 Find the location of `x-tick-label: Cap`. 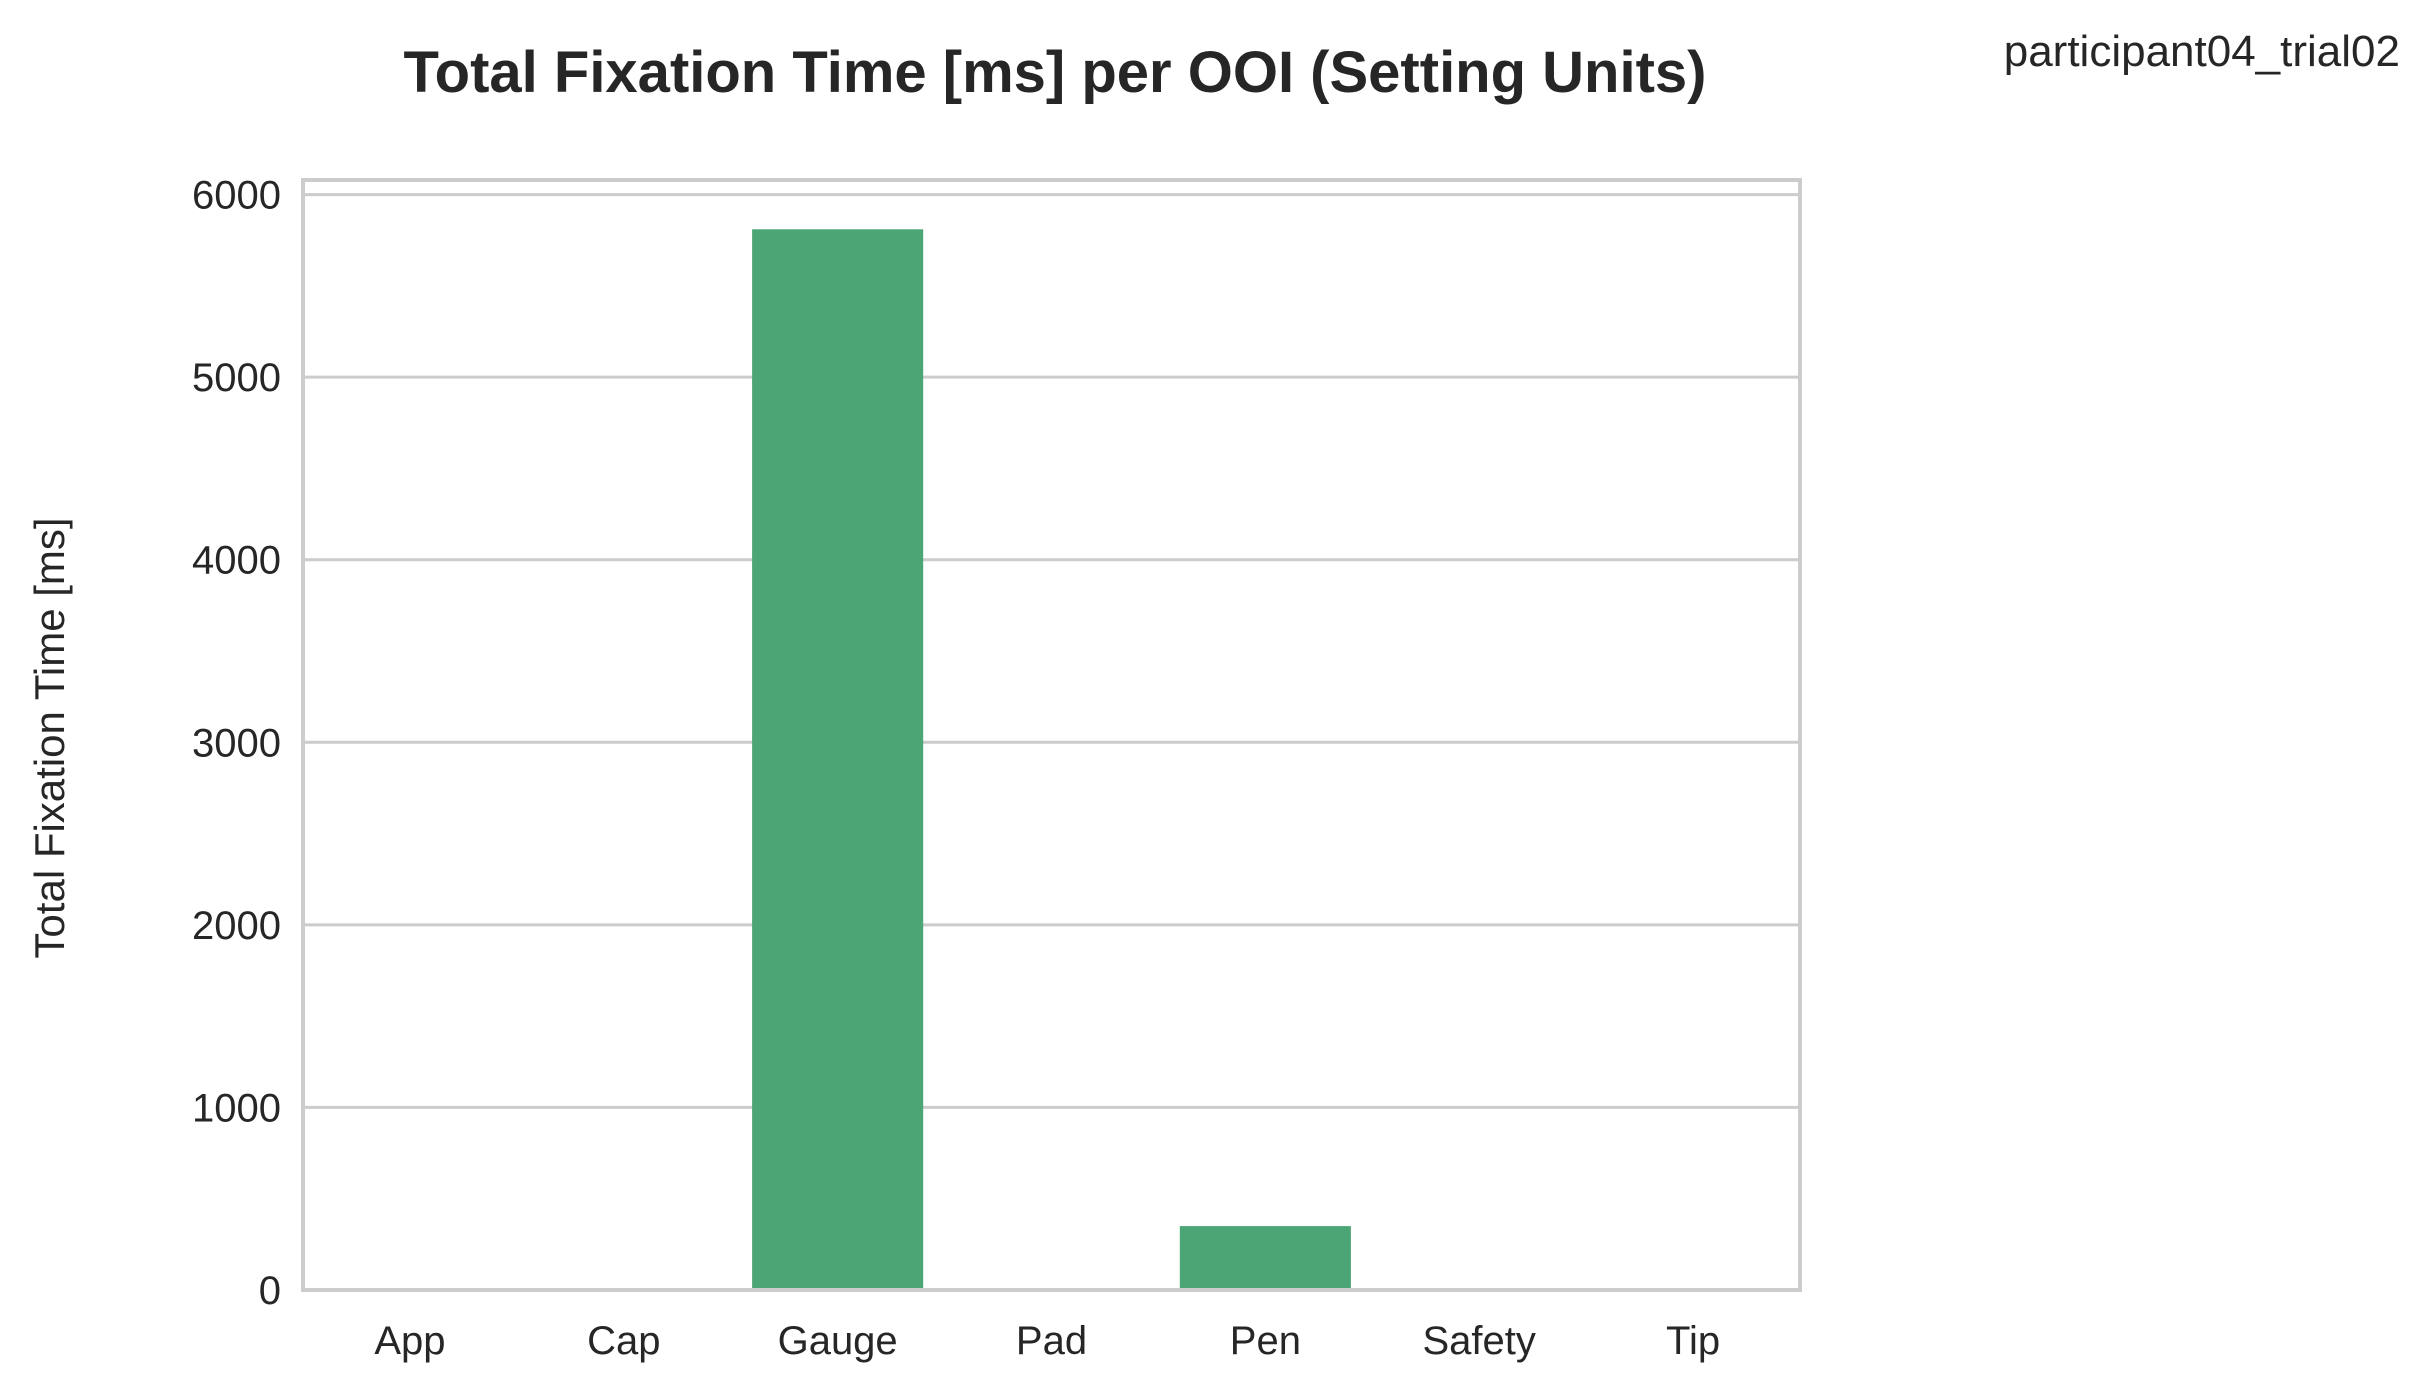

x-tick-label: Cap is located at coordinates (623, 1341).